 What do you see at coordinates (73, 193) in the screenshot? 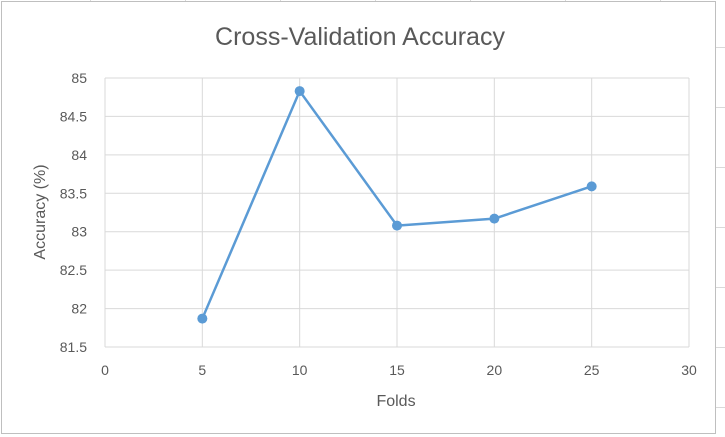
I see `y-tick-label: 83.5` at bounding box center [73, 193].